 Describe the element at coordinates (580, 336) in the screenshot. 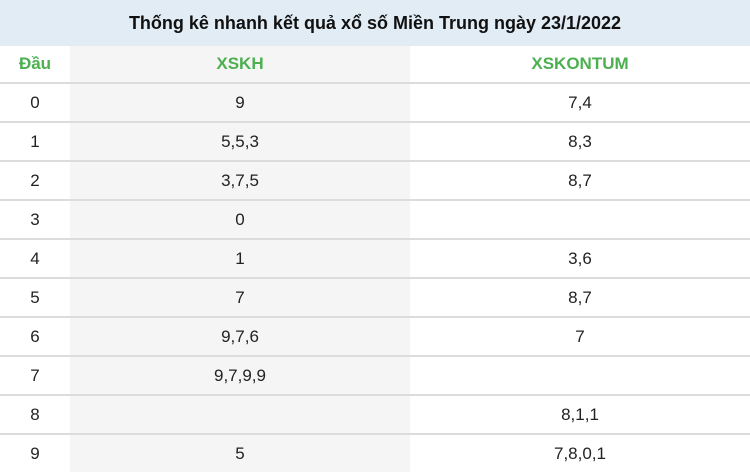

I see `xskontum-cell: 7` at that location.